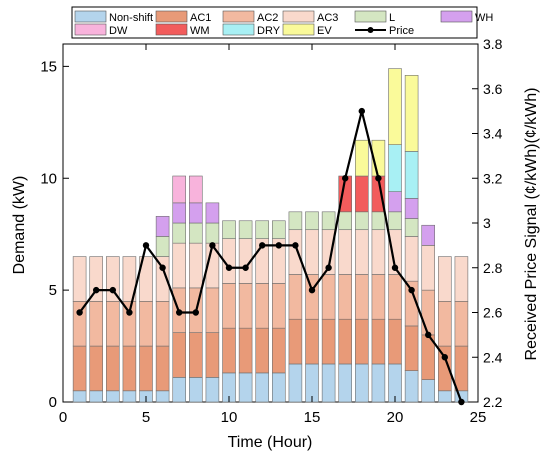  What do you see at coordinates (493, 402) in the screenshot?
I see `y-right-tick-label-2-2: 2.2` at bounding box center [493, 402].